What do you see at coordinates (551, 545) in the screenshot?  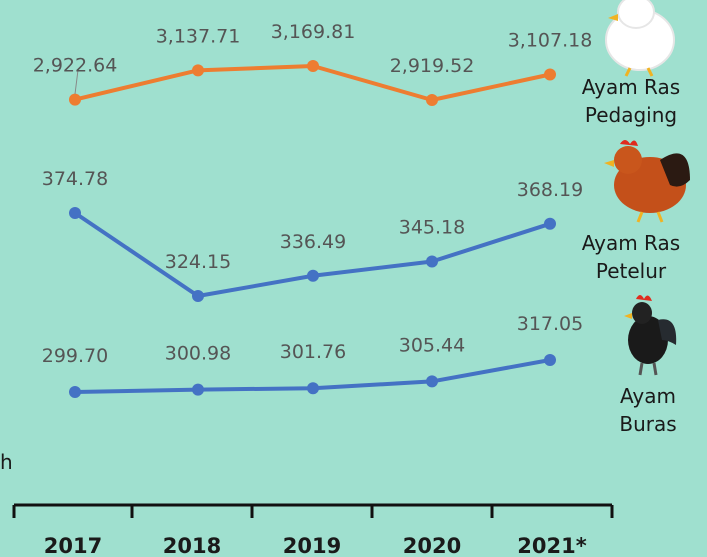 I see `x-tick-label: 2021*` at bounding box center [551, 545].